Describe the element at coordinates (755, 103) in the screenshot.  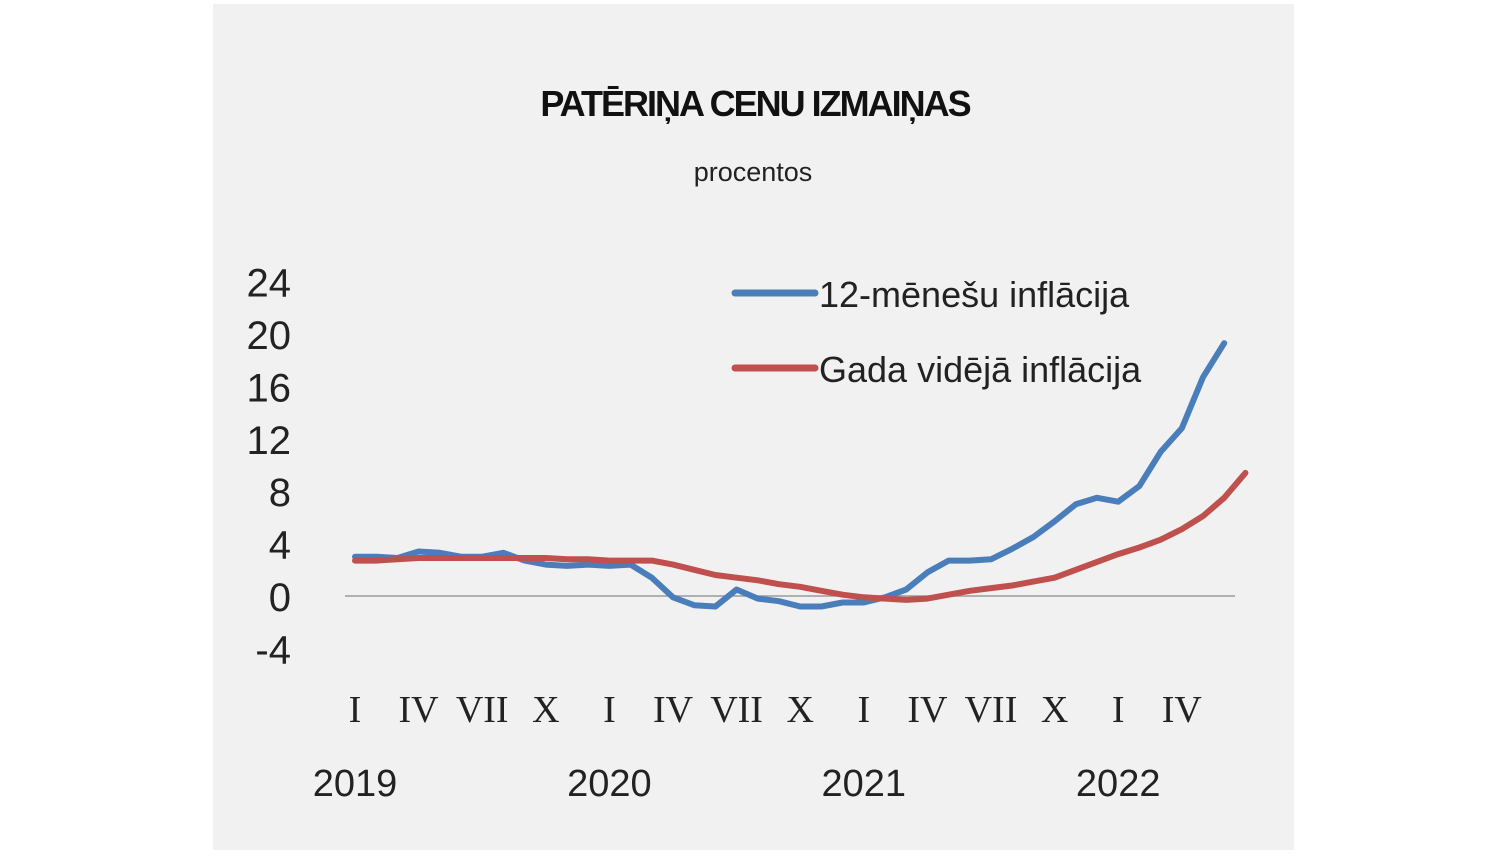
I see `chart-title: PATĒRIŅA CENU IZMAIŅAS` at that location.